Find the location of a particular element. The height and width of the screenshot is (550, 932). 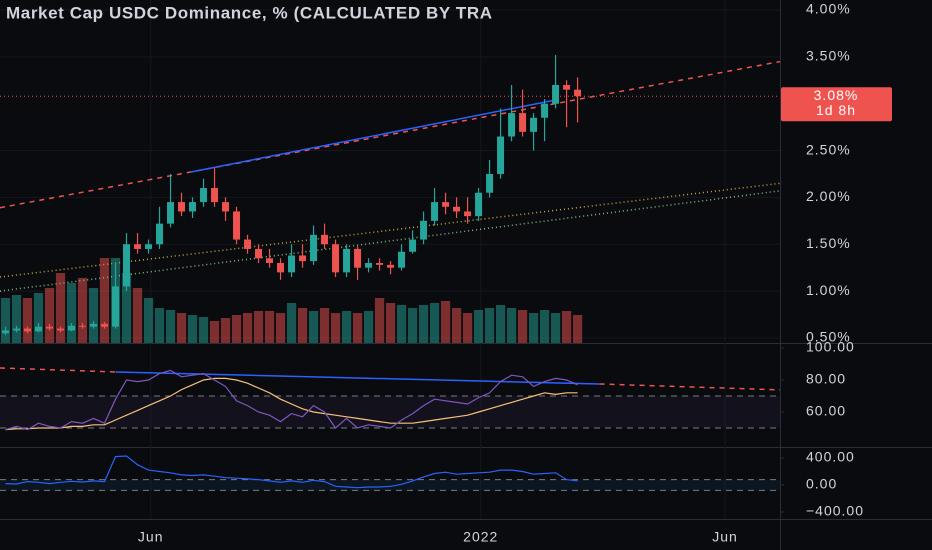

y-tick-label: 0.00 is located at coordinates (821, 484).